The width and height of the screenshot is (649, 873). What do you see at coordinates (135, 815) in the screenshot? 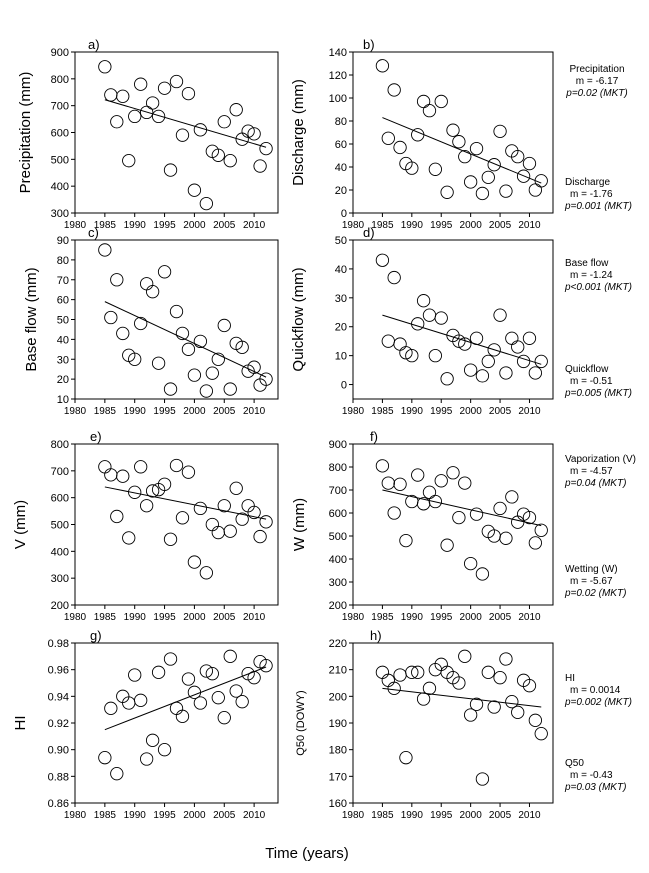
I see `x-tick-label: 1990` at bounding box center [135, 815].